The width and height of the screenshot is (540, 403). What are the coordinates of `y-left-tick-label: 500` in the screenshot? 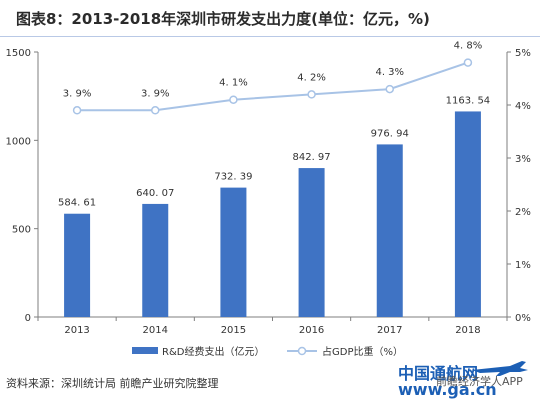 It's located at (21, 230).